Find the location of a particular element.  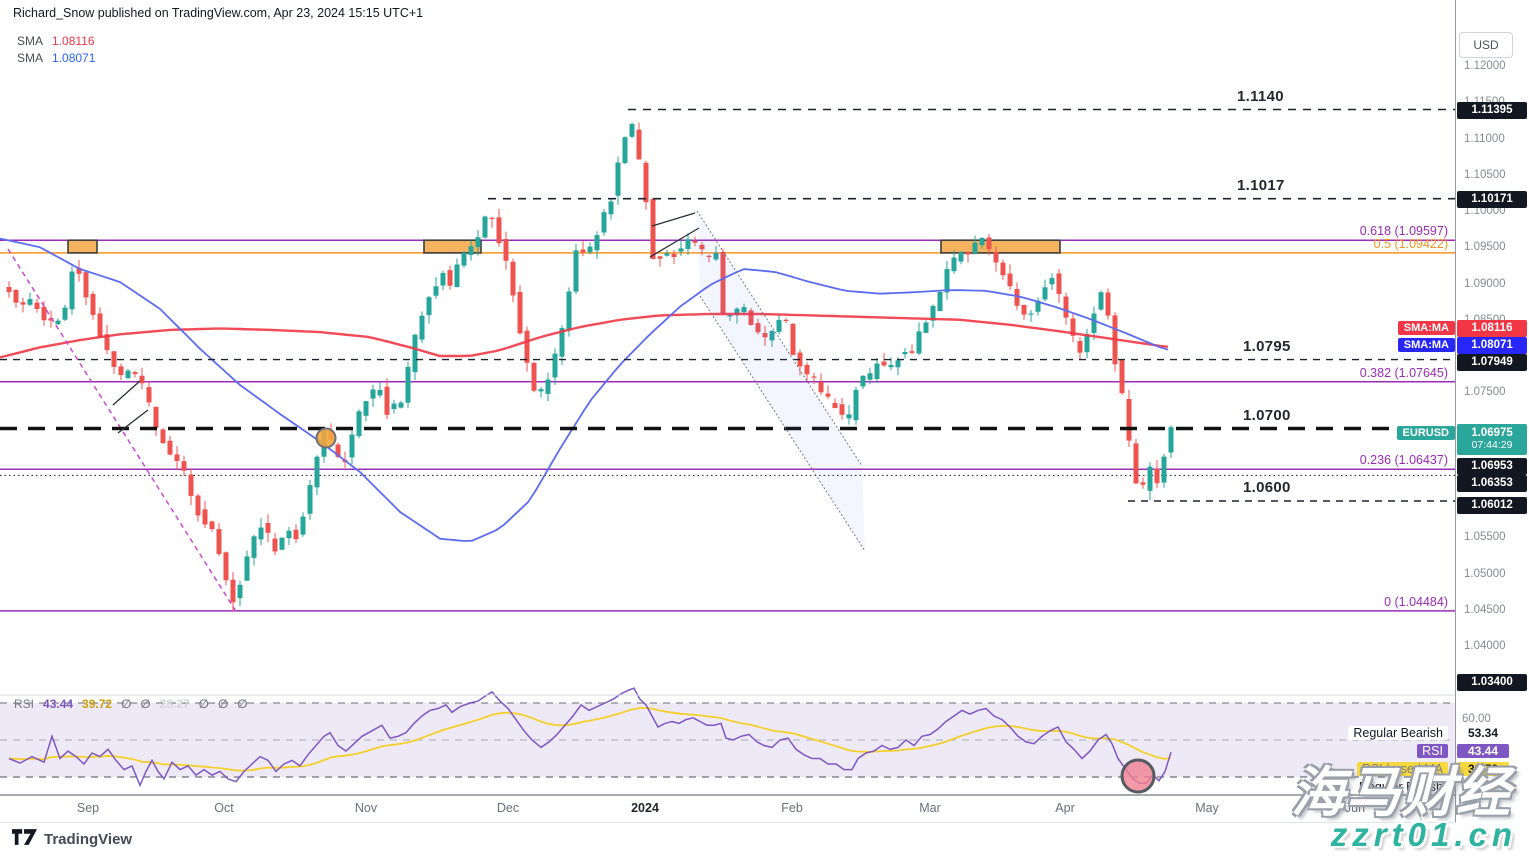

watermark-cjk: 海马财经 is located at coordinates (1401, 793).